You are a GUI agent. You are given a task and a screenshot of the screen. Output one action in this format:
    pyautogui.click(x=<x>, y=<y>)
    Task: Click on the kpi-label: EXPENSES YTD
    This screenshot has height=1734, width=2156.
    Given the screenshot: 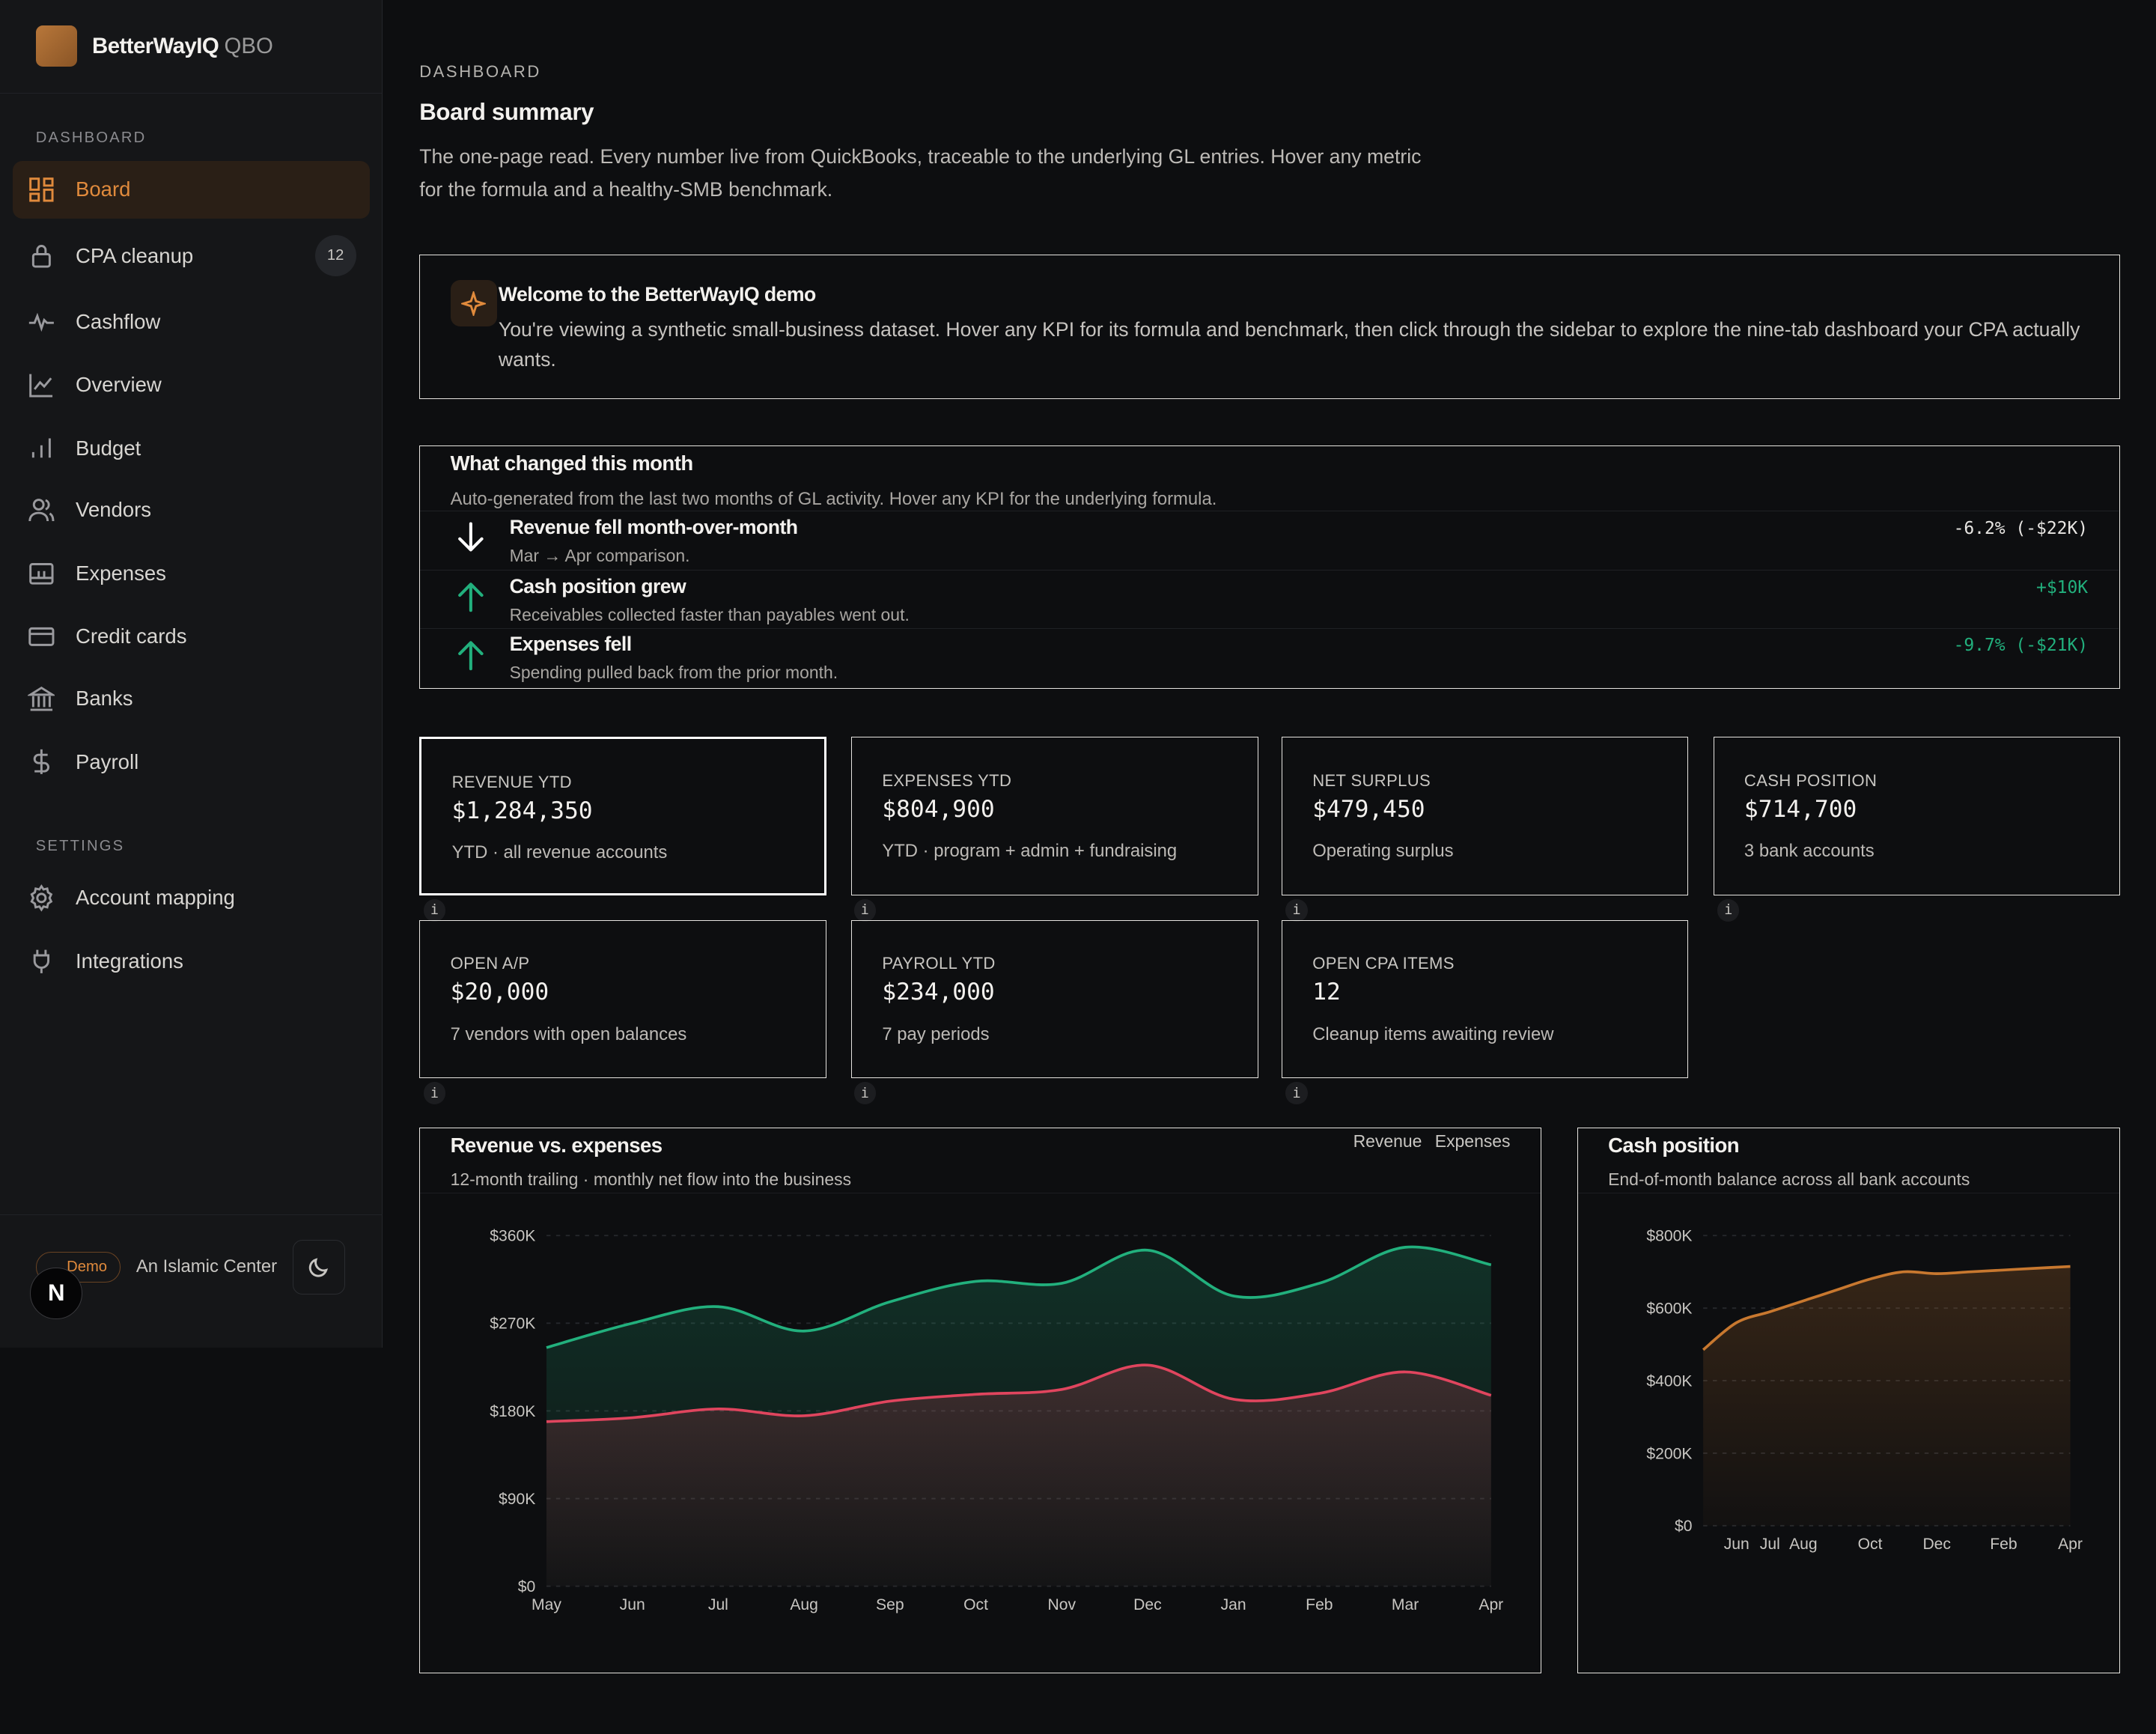 What is the action you would take?
    pyautogui.click(x=947, y=780)
    